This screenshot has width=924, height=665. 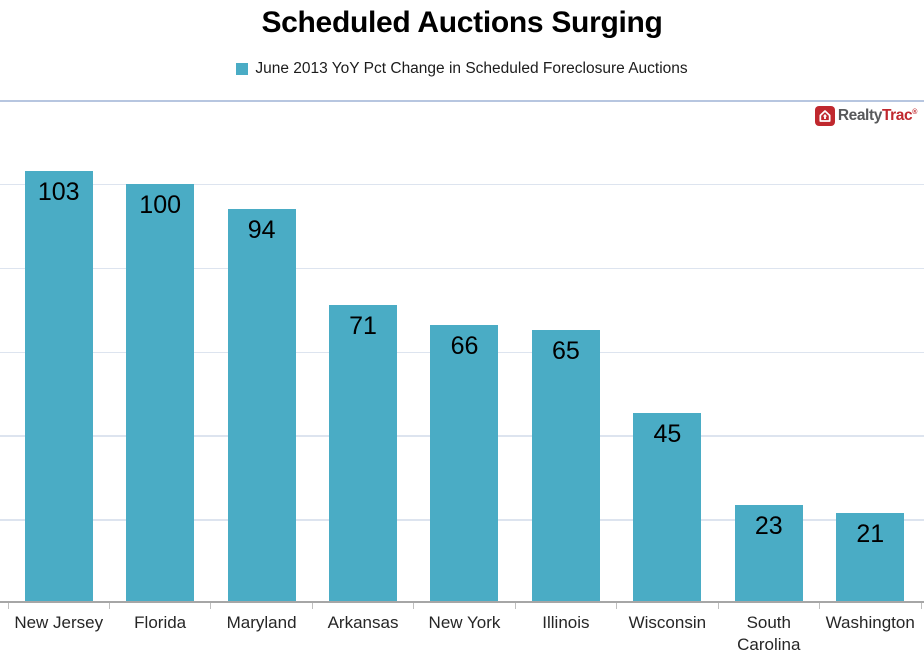 What do you see at coordinates (160, 204) in the screenshot?
I see `bar-value-label: 100` at bounding box center [160, 204].